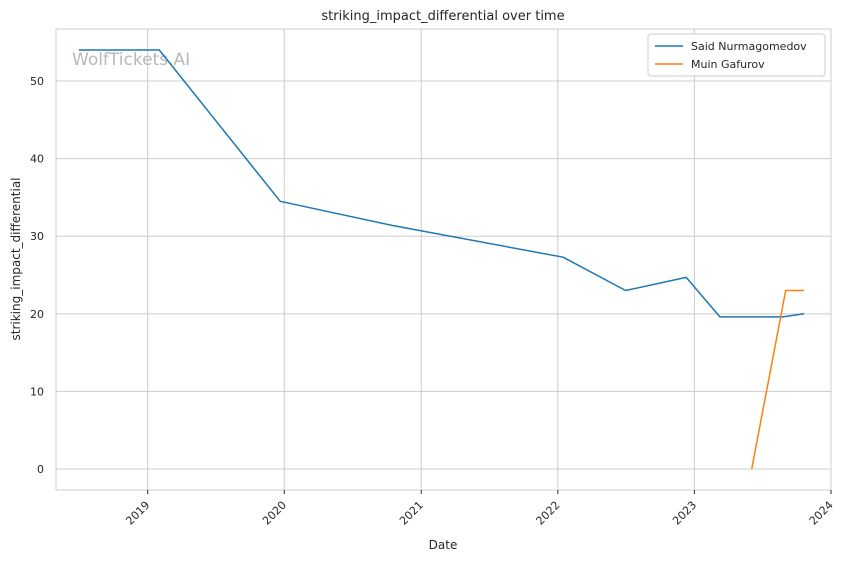 The image size is (847, 561). What do you see at coordinates (821, 513) in the screenshot?
I see `x-tick-label: 2024` at bounding box center [821, 513].